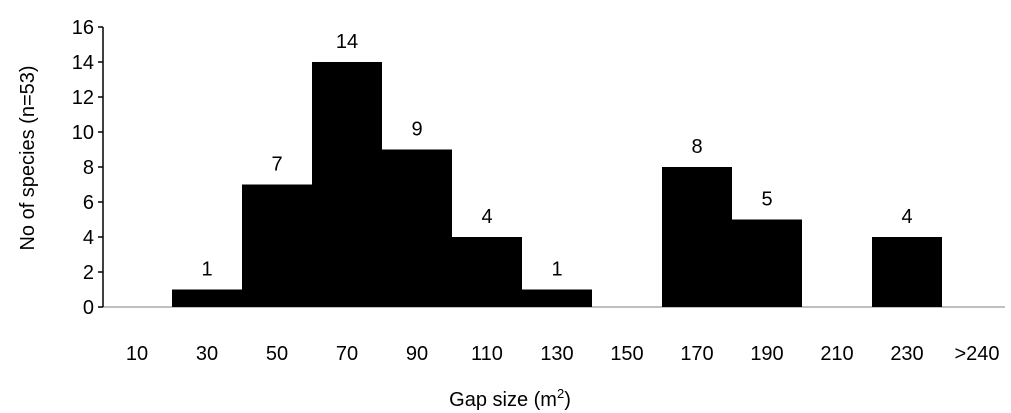 Image resolution: width=1011 pixels, height=413 pixels. I want to click on x-axis-title-superscript: 2, so click(560, 393).